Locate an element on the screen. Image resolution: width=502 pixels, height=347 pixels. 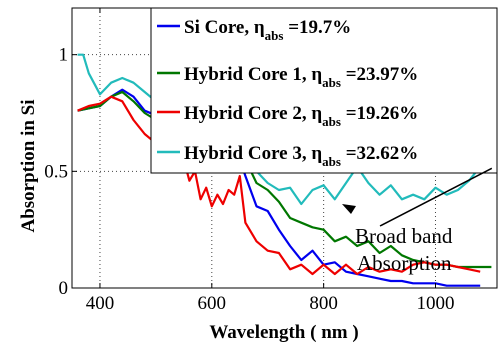
legend-label-1: Si Core, ηabs =19.7% is located at coordinates (267, 30).